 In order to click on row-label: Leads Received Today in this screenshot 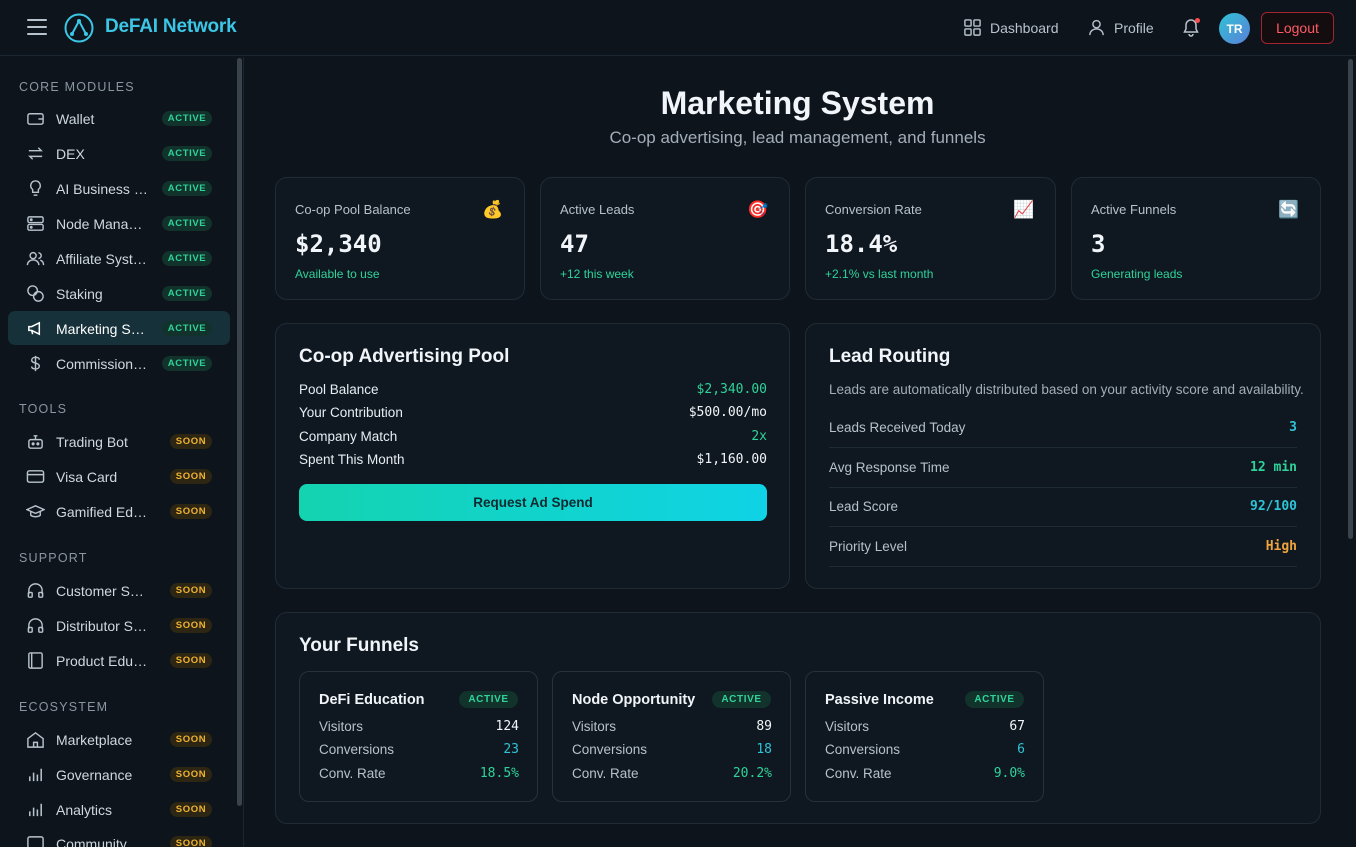, I will do `click(897, 427)`.